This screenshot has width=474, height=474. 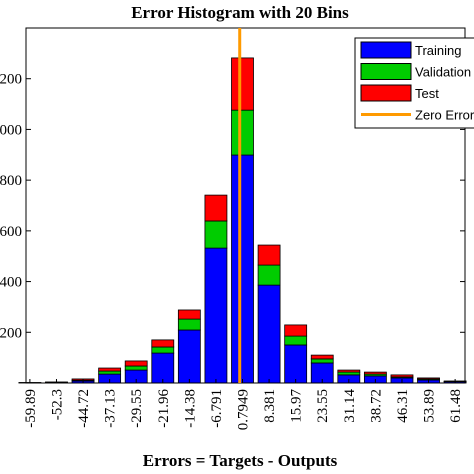 What do you see at coordinates (430, 406) in the screenshot?
I see `x-tick-label: 53.89` at bounding box center [430, 406].